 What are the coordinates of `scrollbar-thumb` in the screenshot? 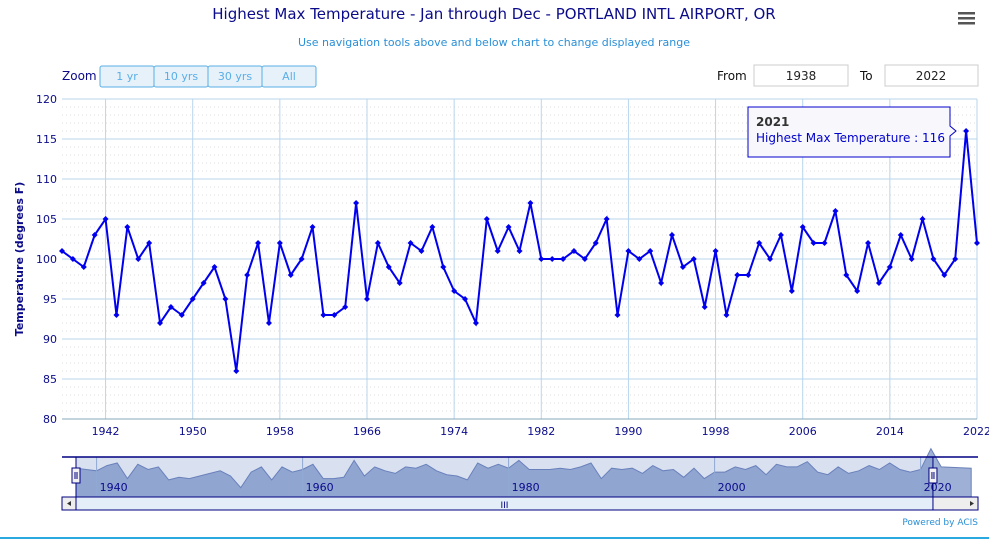 It's located at (504, 503).